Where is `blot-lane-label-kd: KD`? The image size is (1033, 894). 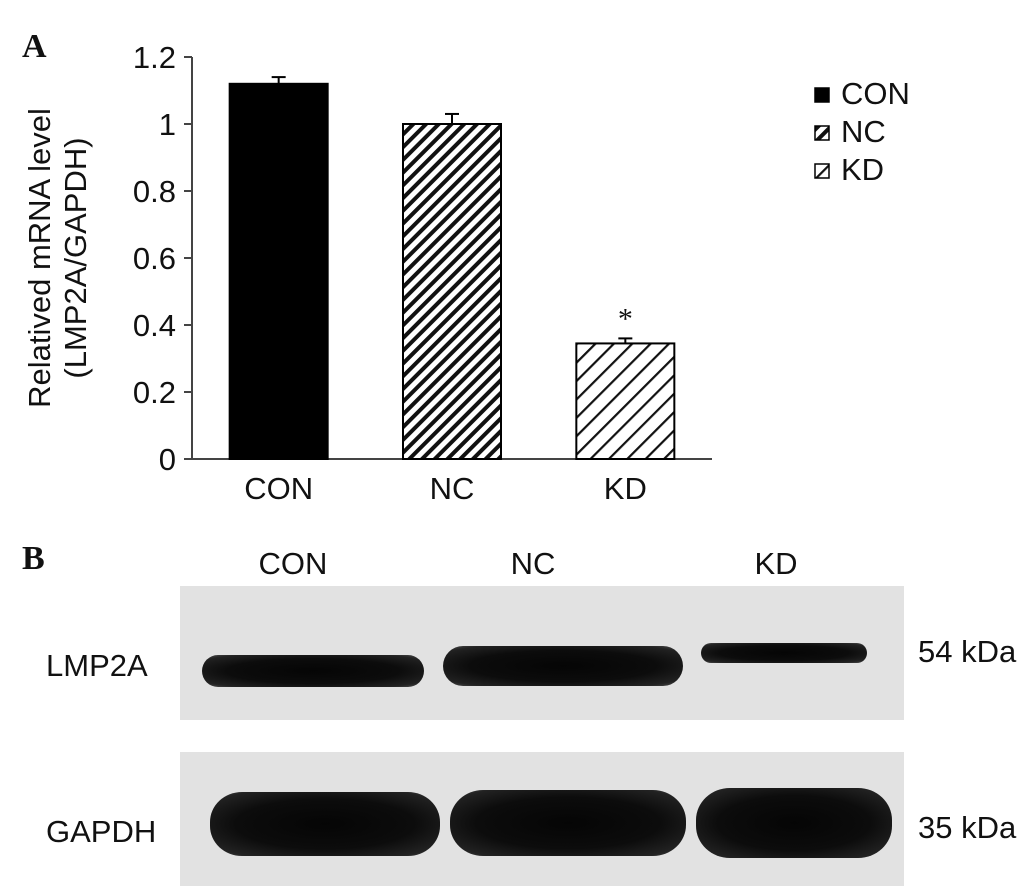
blot-lane-label-kd: KD is located at coordinates (776, 563).